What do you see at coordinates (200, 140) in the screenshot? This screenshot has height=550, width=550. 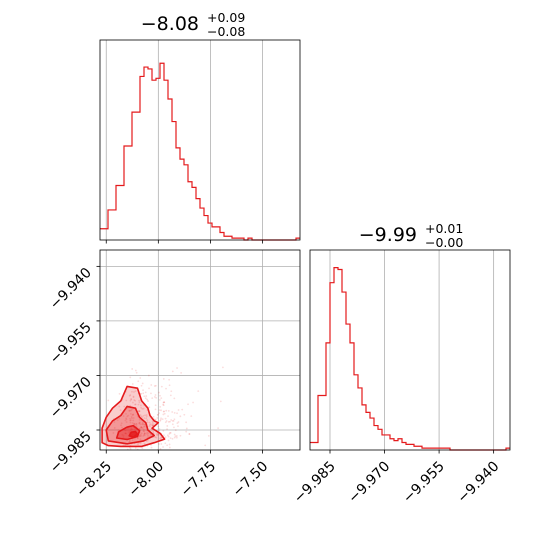 I see `hist1-frame` at bounding box center [200, 140].